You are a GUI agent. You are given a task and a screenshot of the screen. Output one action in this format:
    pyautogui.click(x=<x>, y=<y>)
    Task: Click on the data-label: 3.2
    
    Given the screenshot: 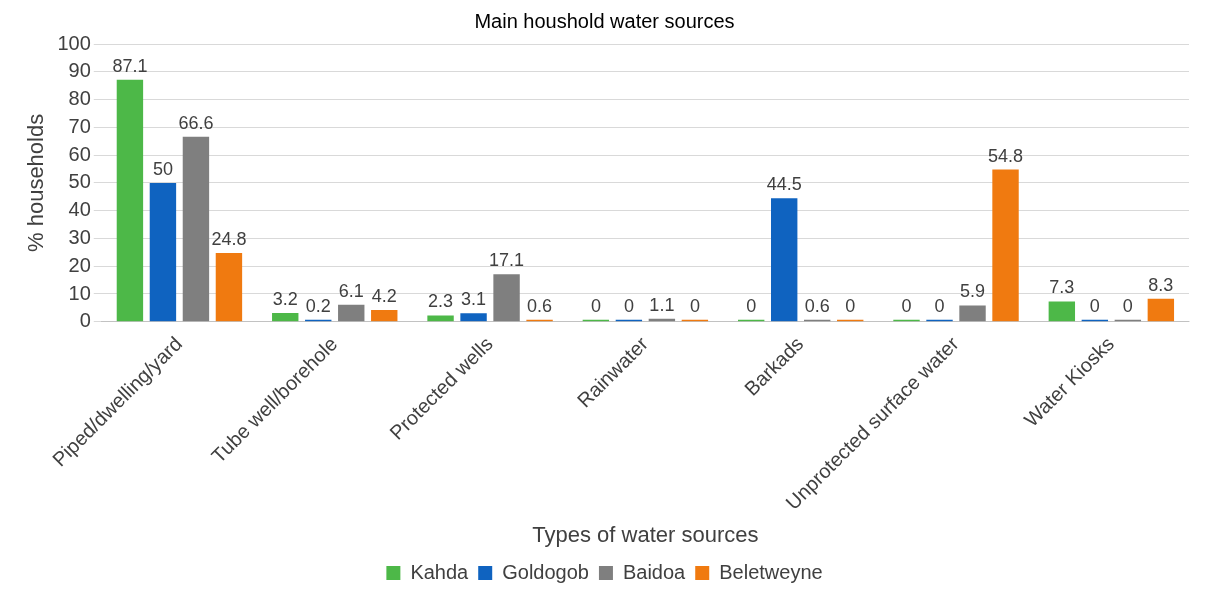 What is the action you would take?
    pyautogui.click(x=285, y=298)
    